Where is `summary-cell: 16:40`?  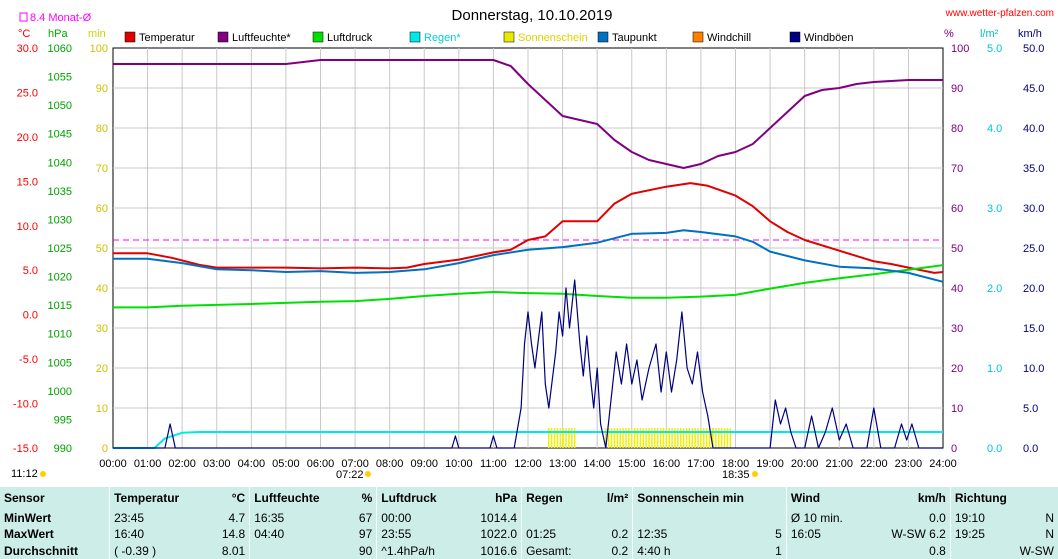
summary-cell: 16:40 is located at coordinates (158, 534).